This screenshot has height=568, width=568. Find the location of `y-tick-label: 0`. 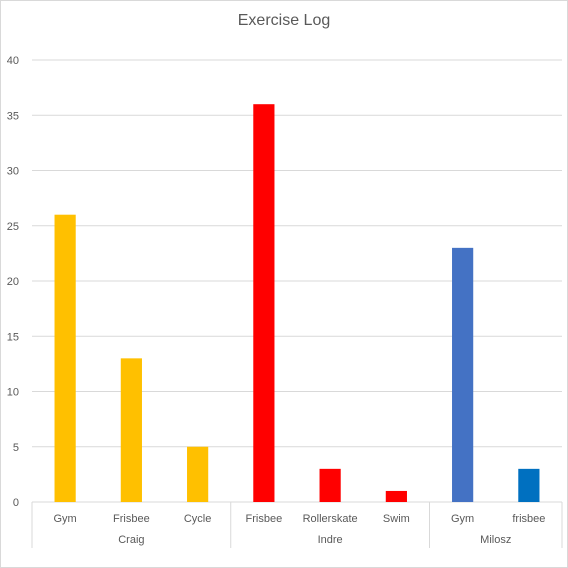

y-tick-label: 0 is located at coordinates (16, 503).